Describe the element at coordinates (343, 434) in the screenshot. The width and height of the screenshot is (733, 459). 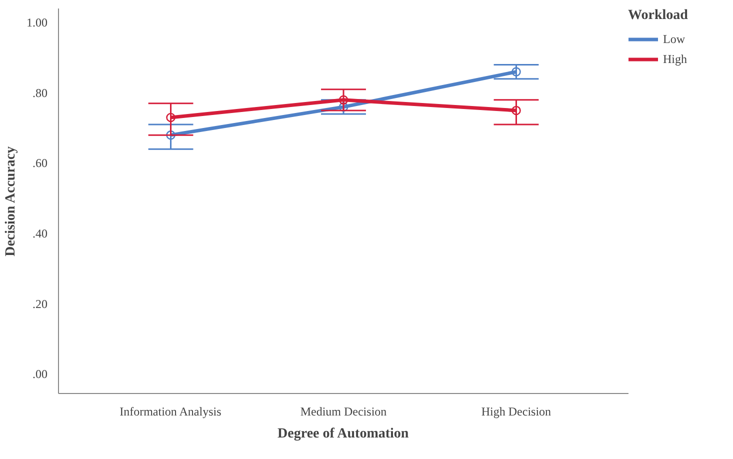
I see `x-axis-title: Degree of Automation` at that location.